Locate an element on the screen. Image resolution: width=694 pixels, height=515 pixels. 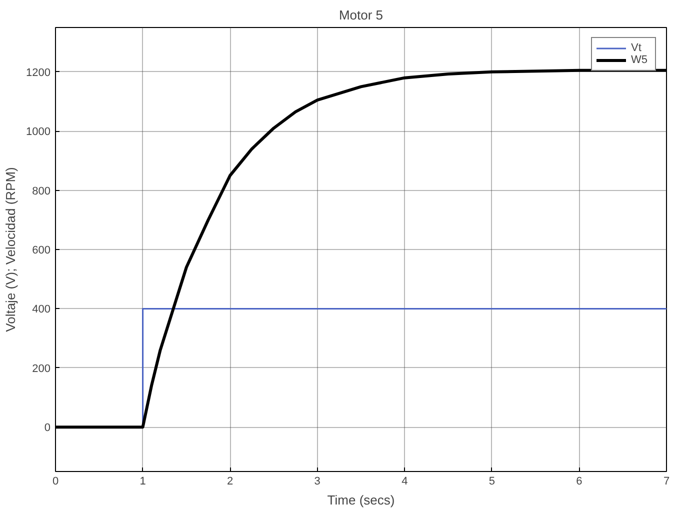
legend-label: W5 is located at coordinates (639, 60).